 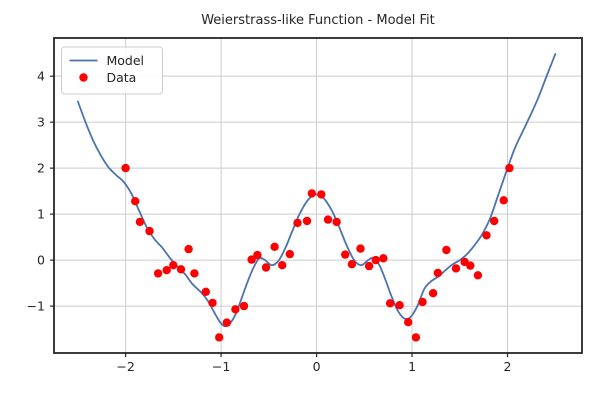 What do you see at coordinates (317, 366) in the screenshot?
I see `x-tick-label: 0` at bounding box center [317, 366].